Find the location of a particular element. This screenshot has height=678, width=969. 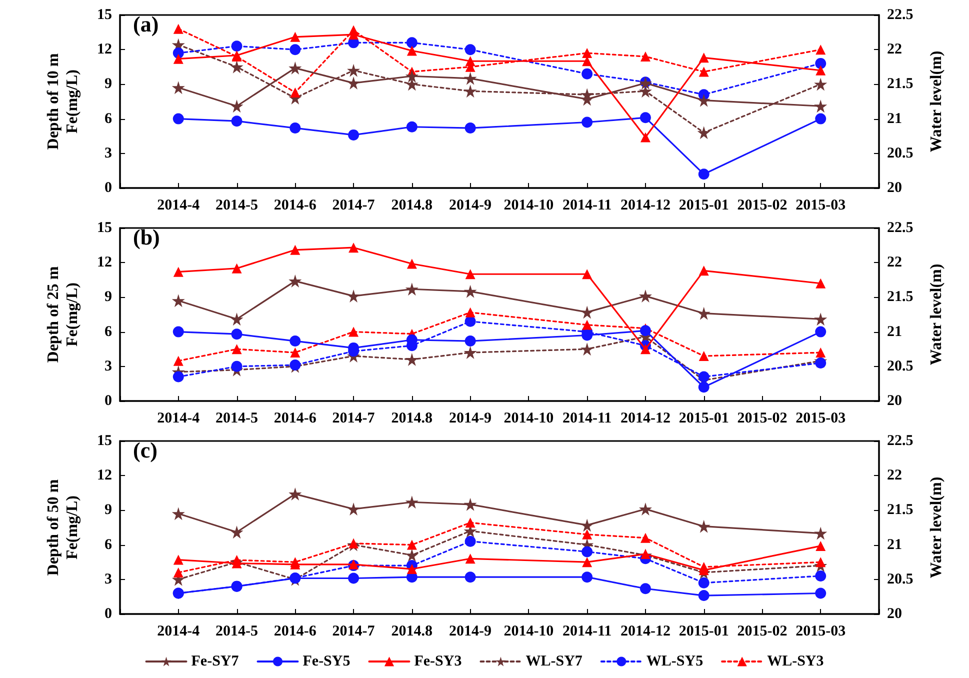

chart-title: (a) is located at coordinates (146, 24).